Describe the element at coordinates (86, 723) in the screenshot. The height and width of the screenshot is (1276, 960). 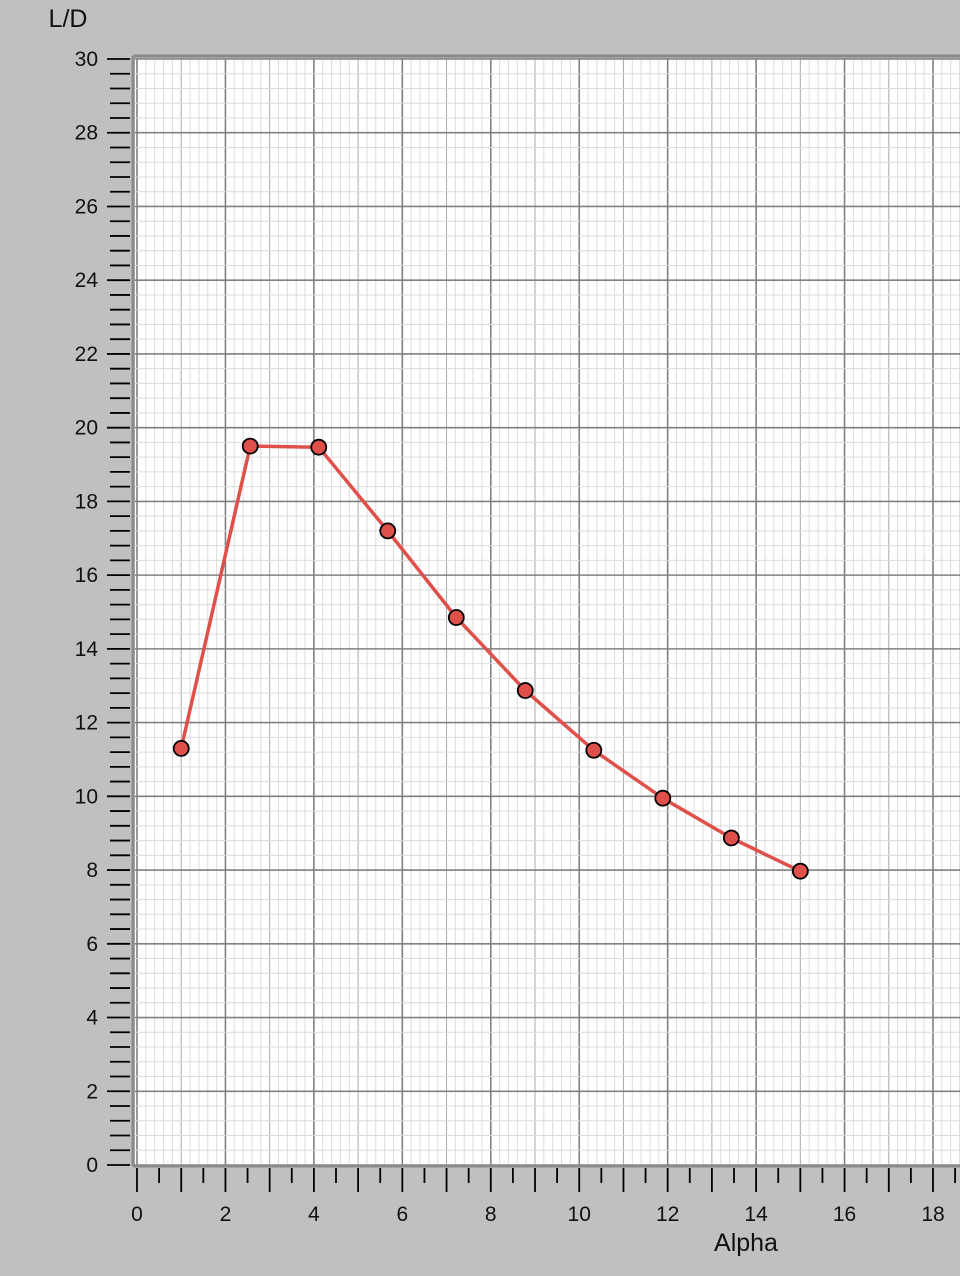
I see `y-tick-label: 12` at that location.